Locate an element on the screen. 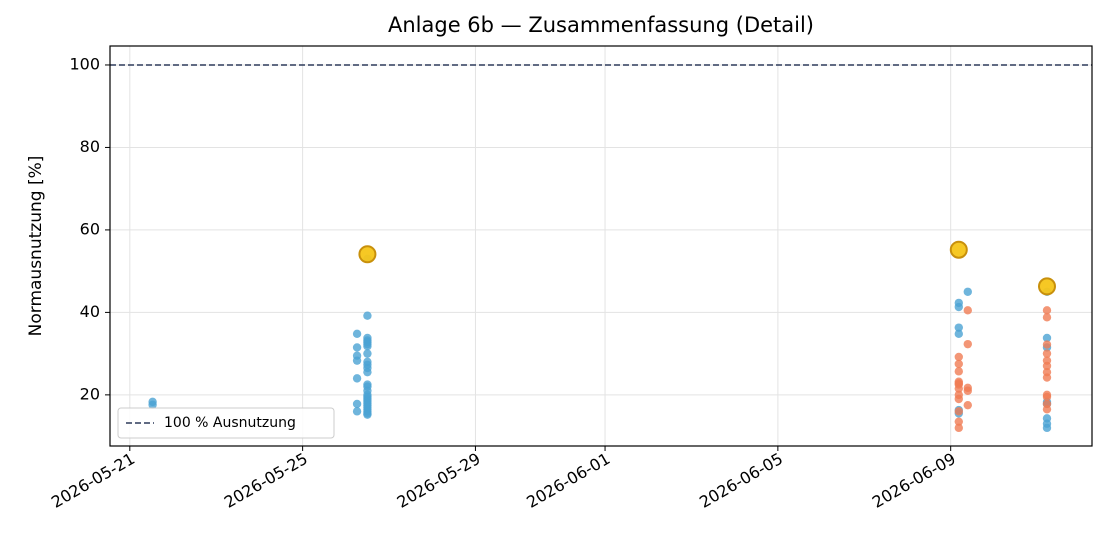 Image resolution: width=1107 pixels, height=555 pixels. y-tick-label: 20 is located at coordinates (90, 393).